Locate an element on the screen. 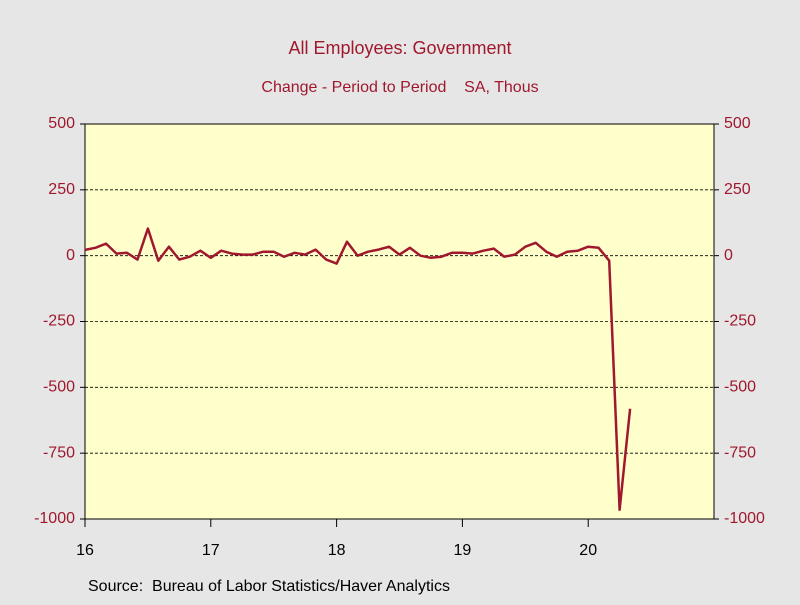 The image size is (800, 605). y-tick-label: 500 is located at coordinates (61, 123).